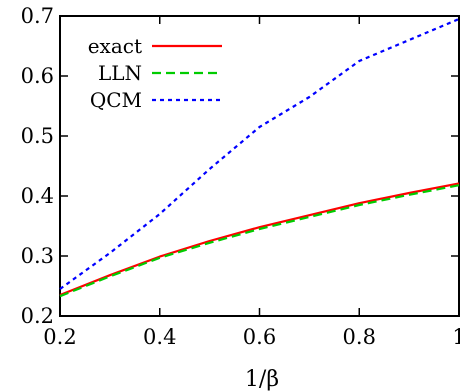  What do you see at coordinates (37, 16) in the screenshot?
I see `y-tick-label: 0.7` at bounding box center [37, 16].